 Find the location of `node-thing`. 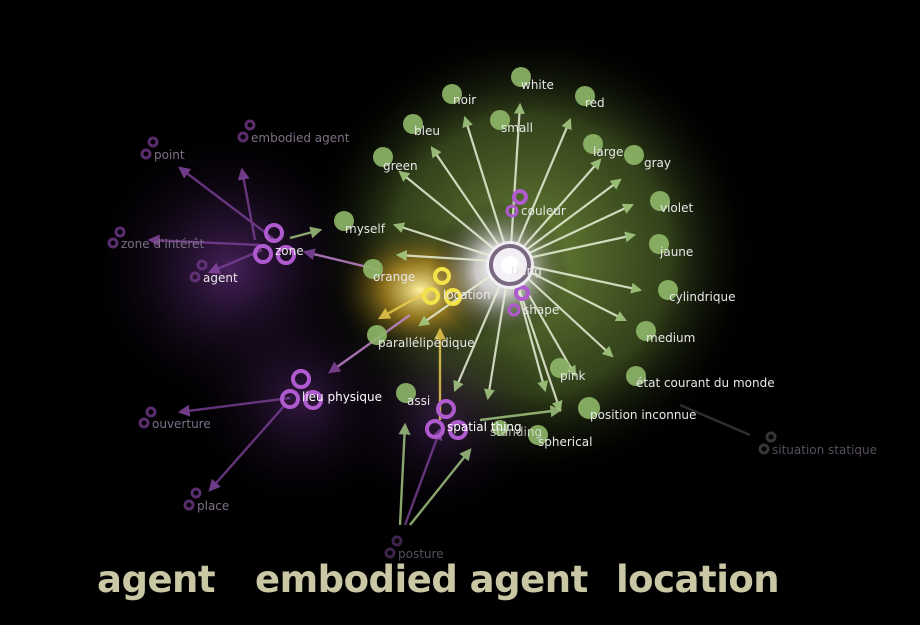

node-thing is located at coordinates (510, 265).